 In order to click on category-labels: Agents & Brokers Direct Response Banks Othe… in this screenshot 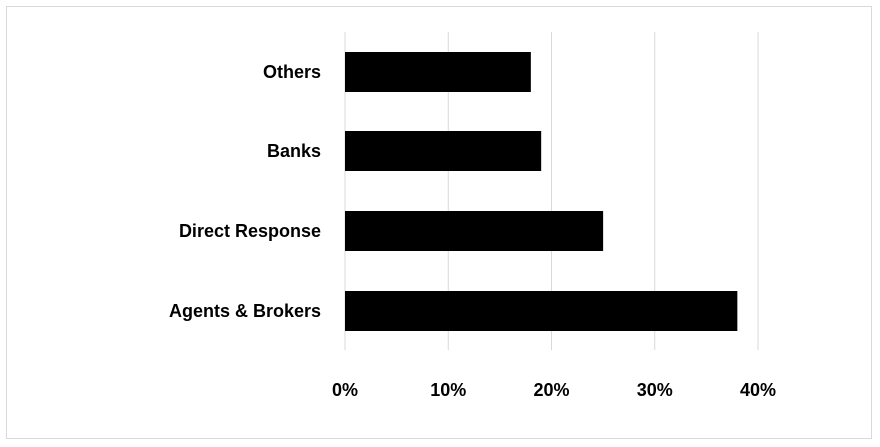, I will do `click(245, 191)`.